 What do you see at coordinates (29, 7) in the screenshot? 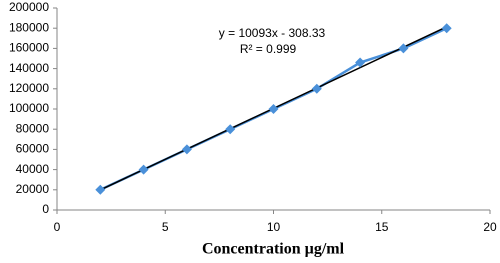
I see `y-tick-label: 200000` at bounding box center [29, 7].